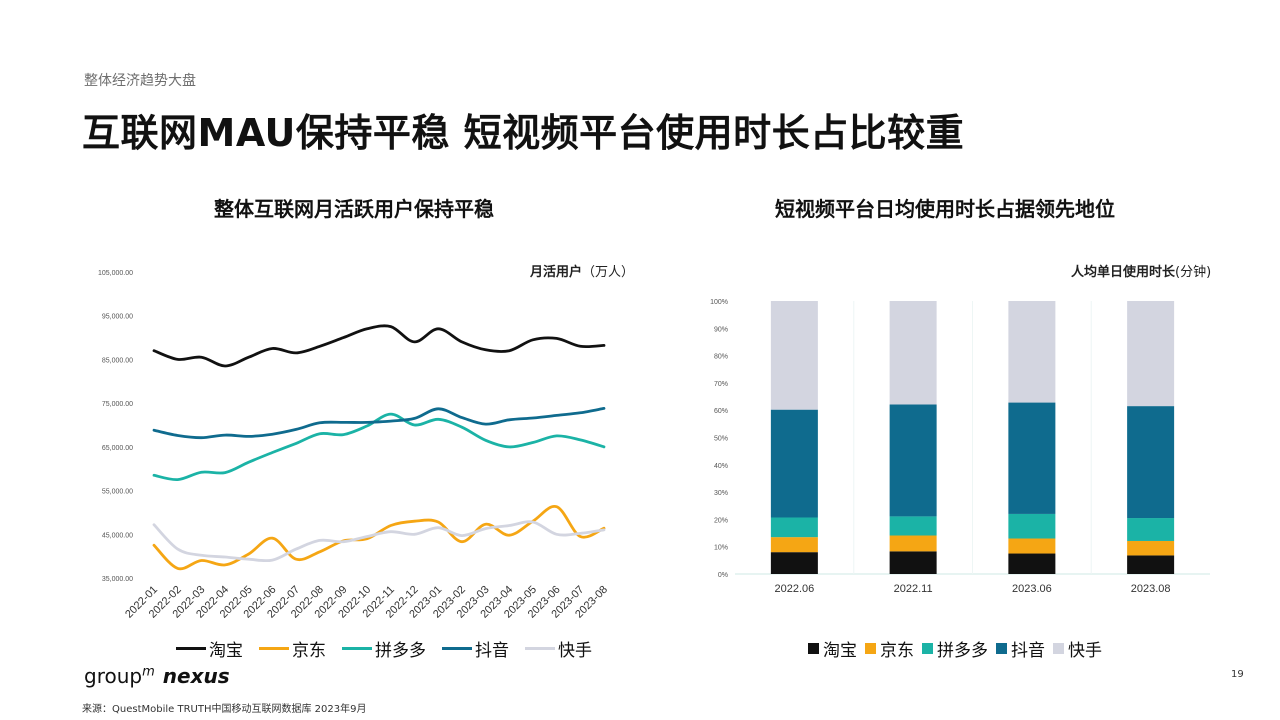 This screenshot has width=1280, height=720. What do you see at coordinates (1193, 272) in the screenshot?
I see `bar-chart-unit-suffix: (分钟)` at bounding box center [1193, 272].